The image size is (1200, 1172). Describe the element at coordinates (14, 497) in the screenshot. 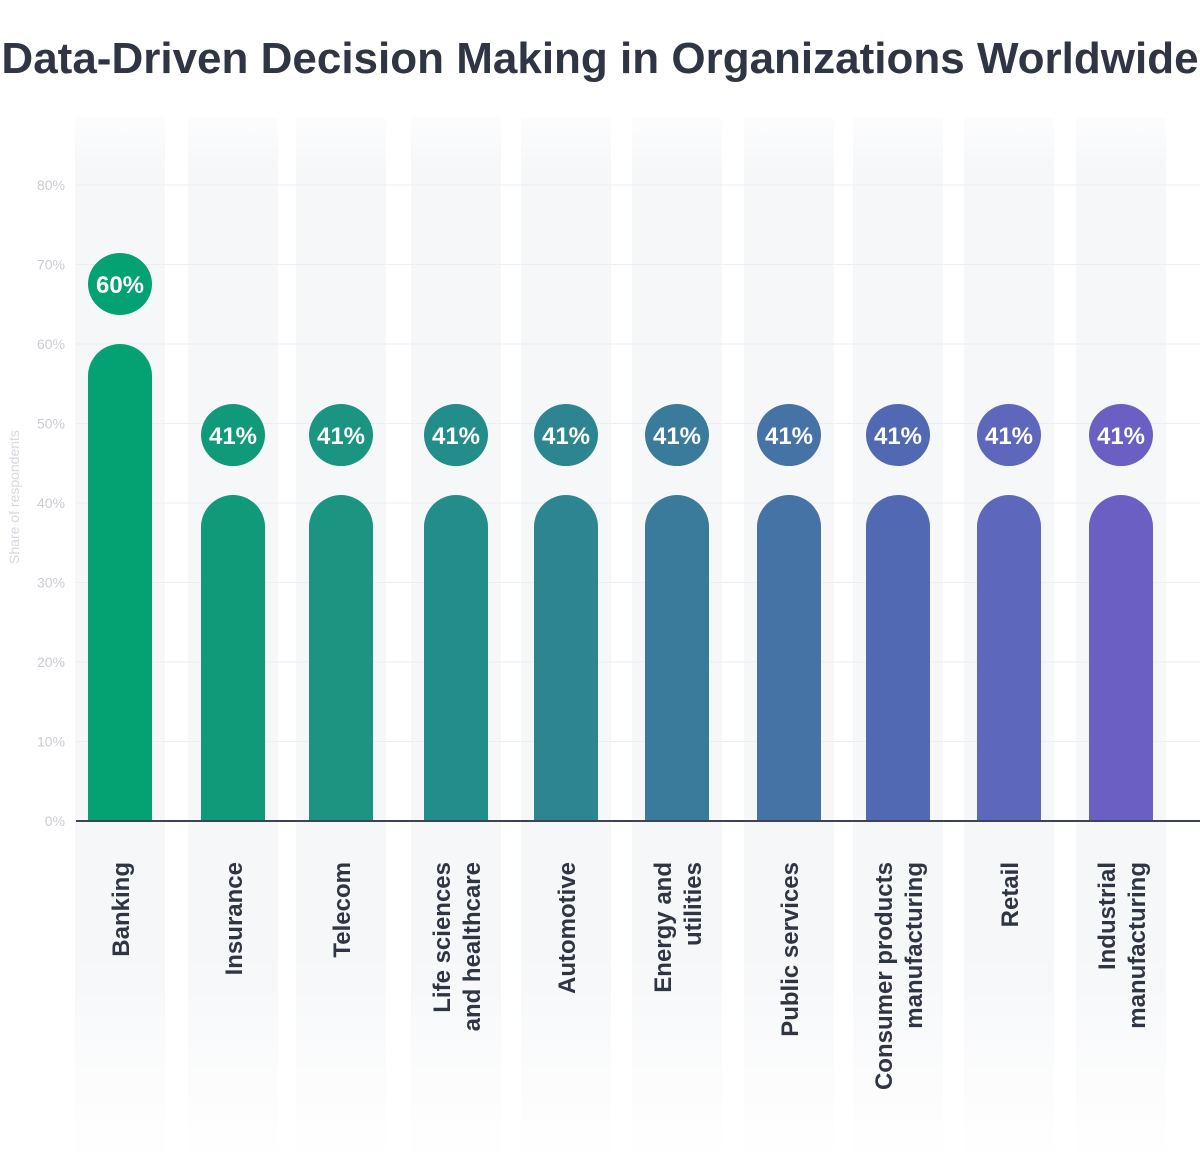

I see `y-axis-label: Share of respondents` at that location.